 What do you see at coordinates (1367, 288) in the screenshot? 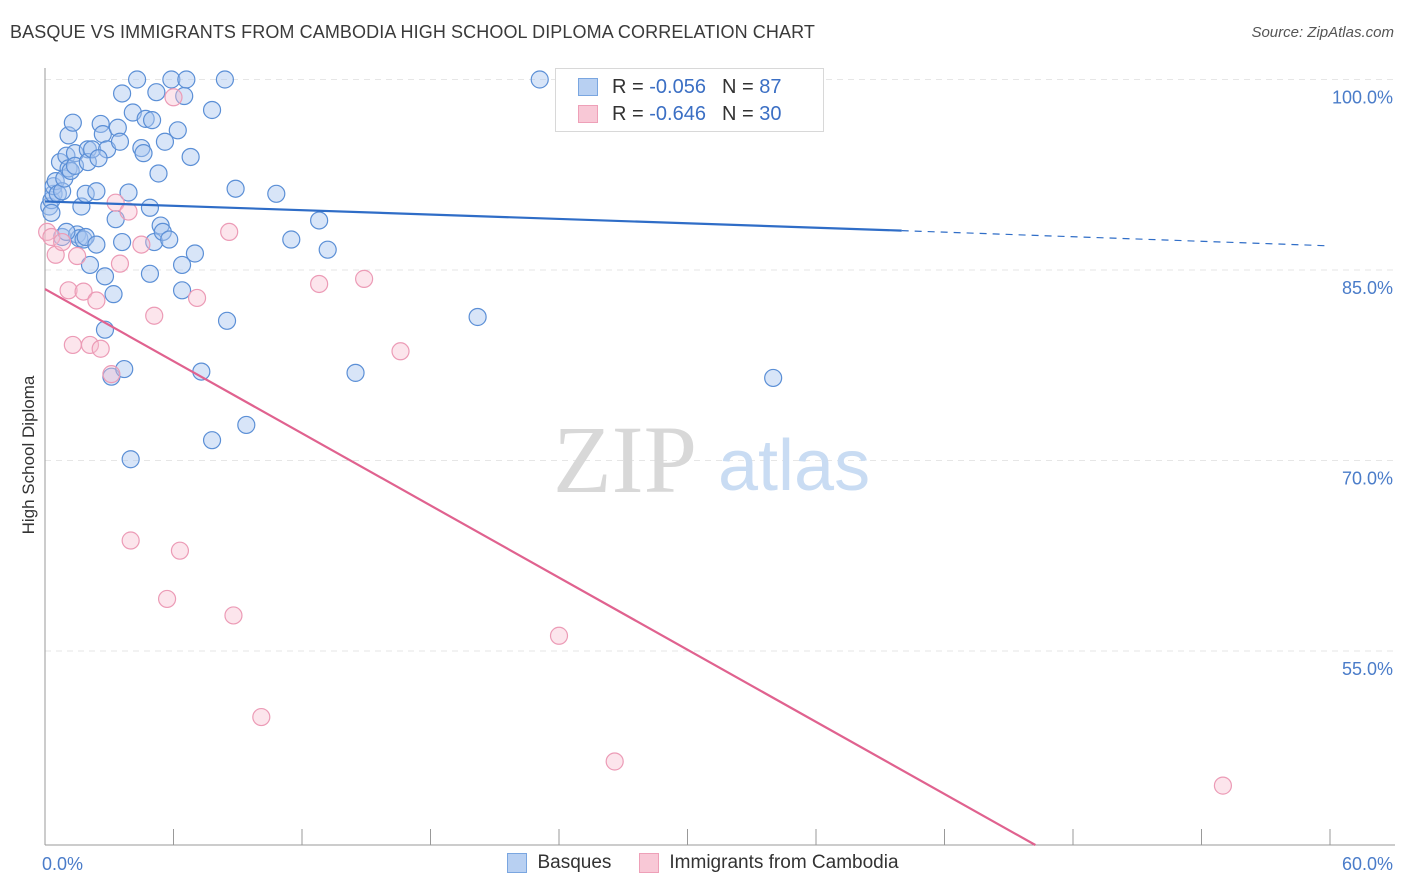
I see `y-tick-label: 85.0%` at bounding box center [1367, 288].